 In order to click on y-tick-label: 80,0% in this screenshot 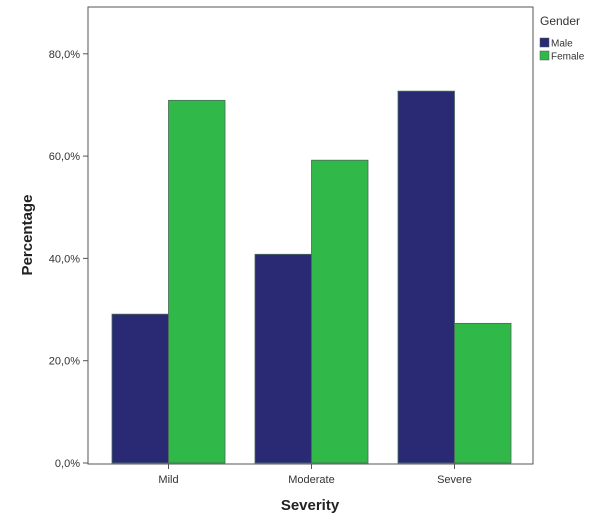, I will do `click(64, 55)`.